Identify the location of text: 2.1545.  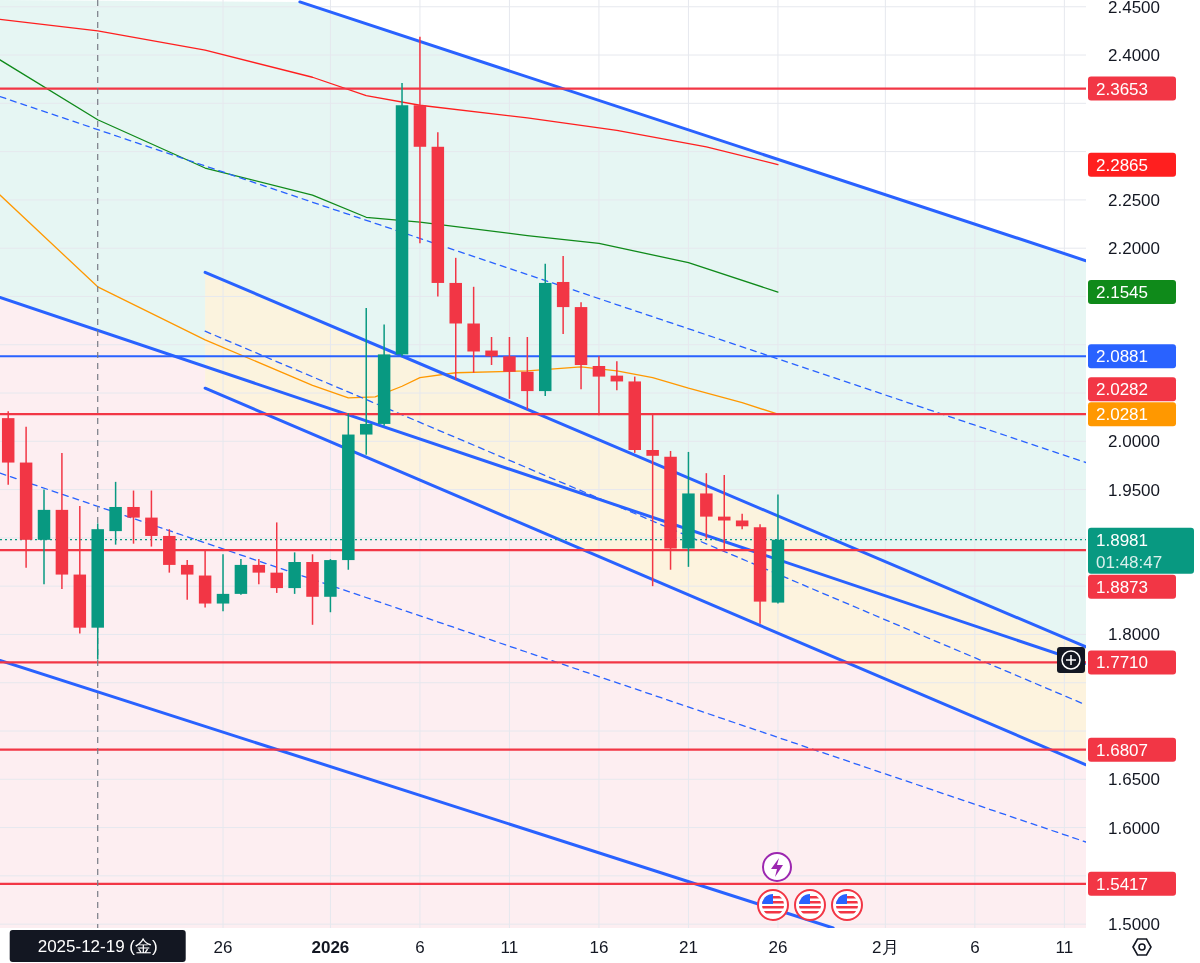
(1122, 293).